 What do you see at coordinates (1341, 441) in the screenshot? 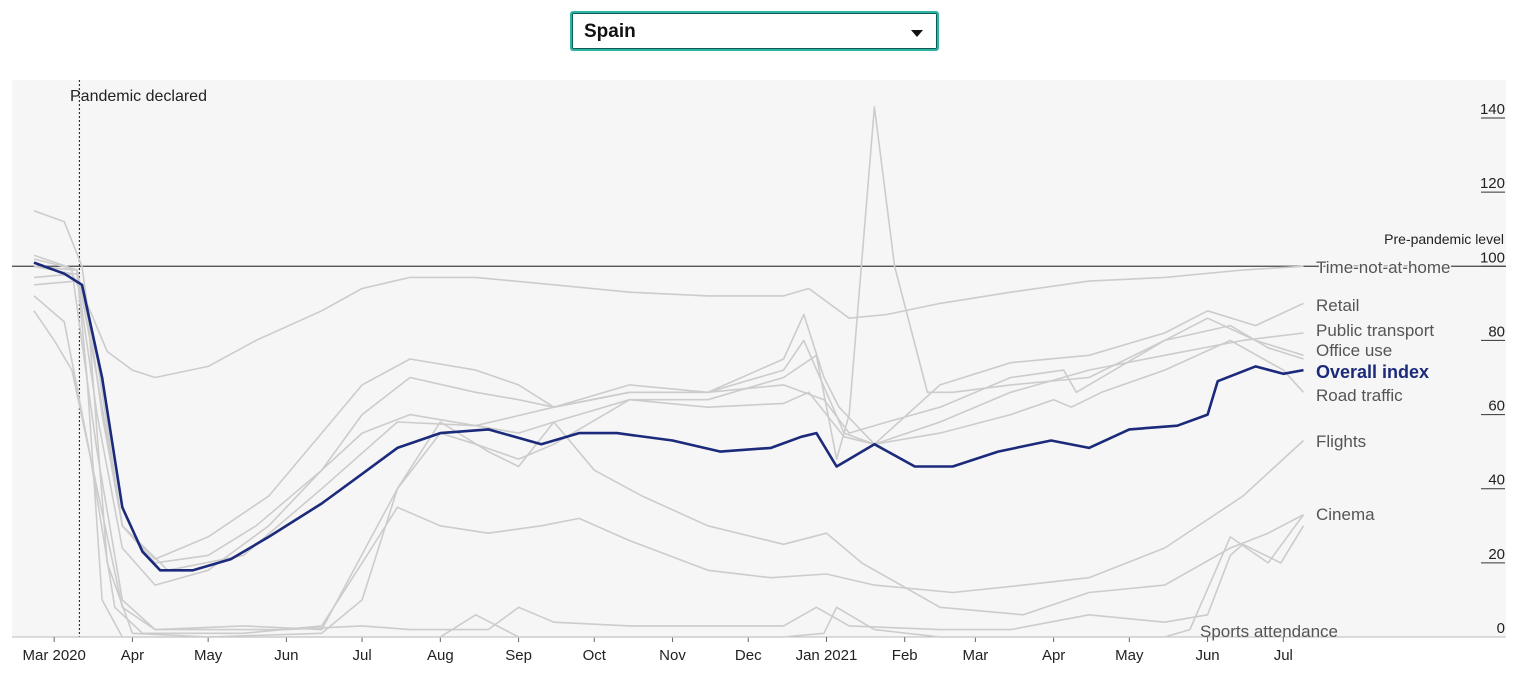
I see `series-label-flights: Flights` at bounding box center [1341, 441].